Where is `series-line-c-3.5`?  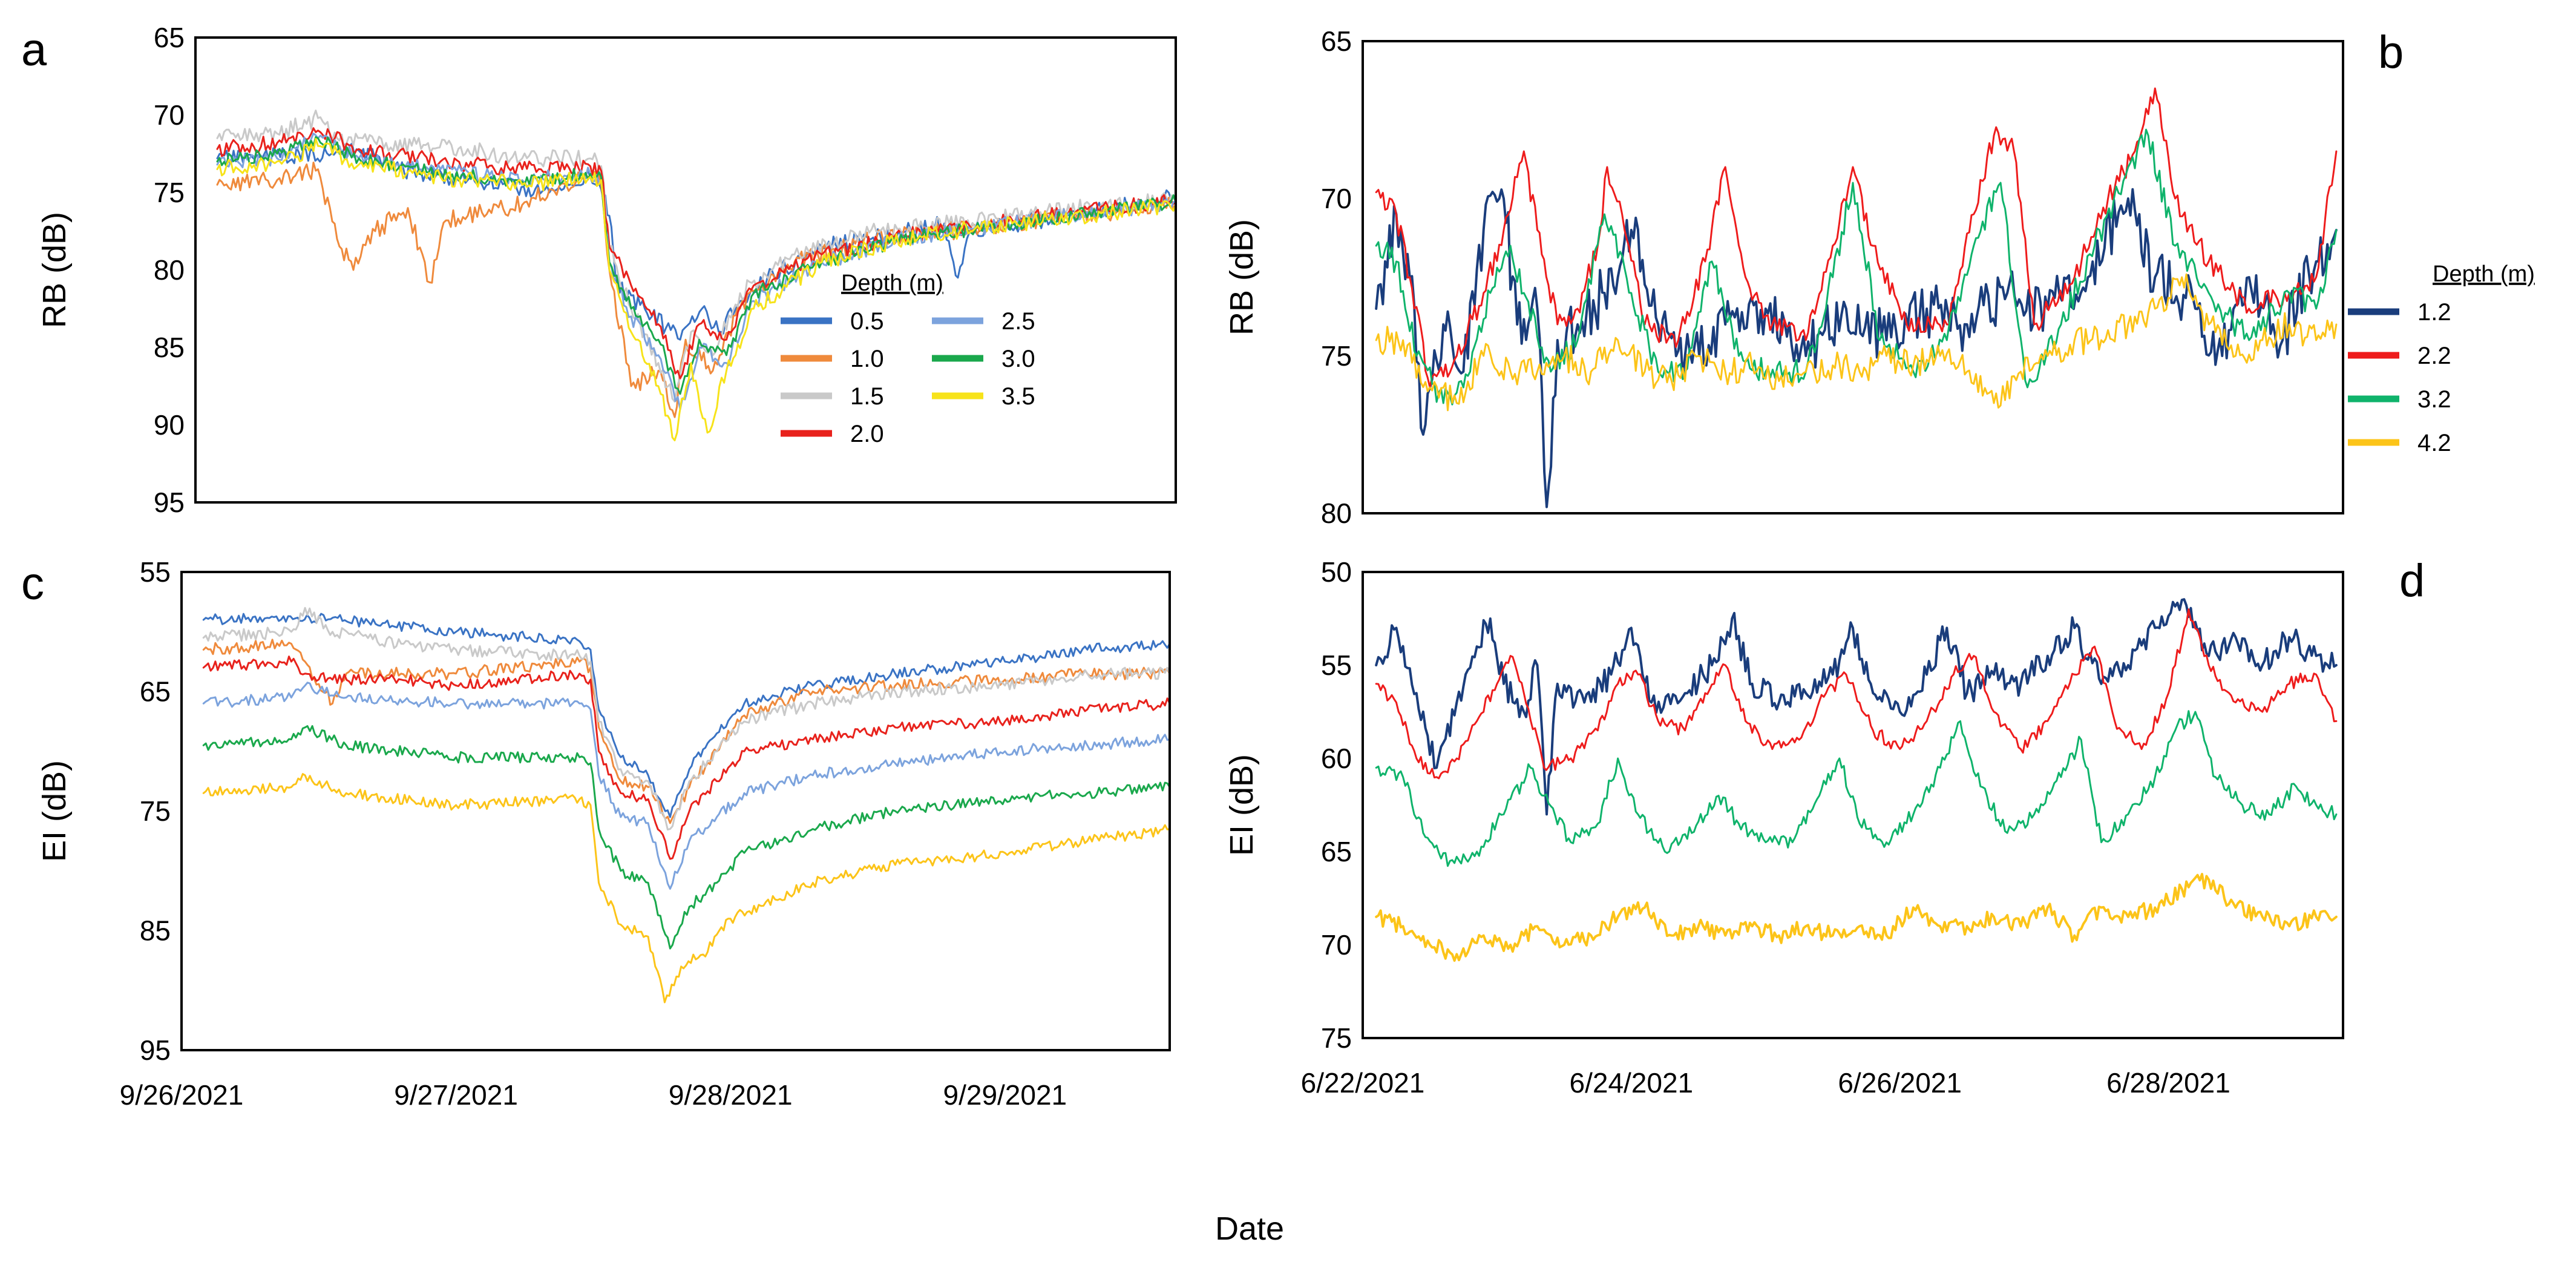
series-line-c-3.5 is located at coordinates (686, 888).